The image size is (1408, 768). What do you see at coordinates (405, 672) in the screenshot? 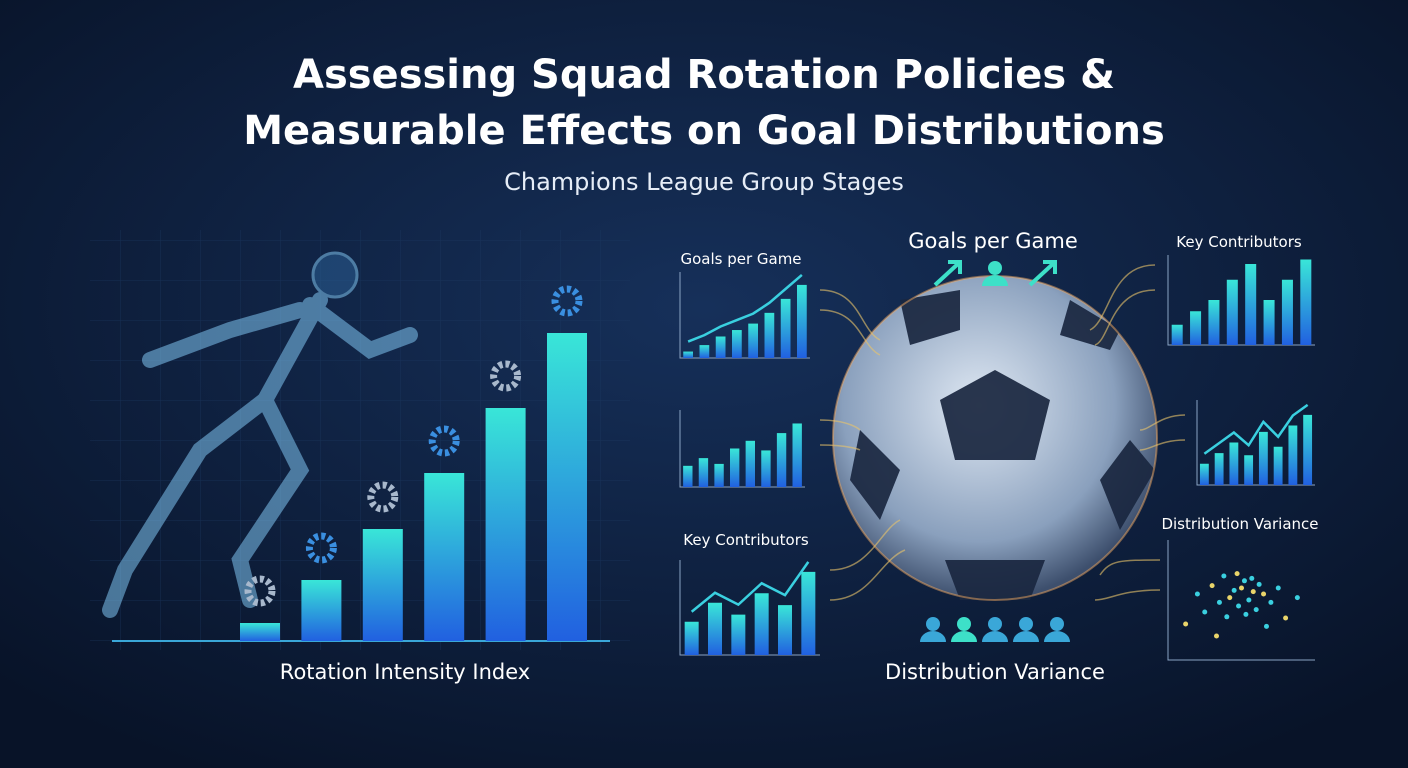
I see `axis-label: Rotation Intensity Index` at bounding box center [405, 672].